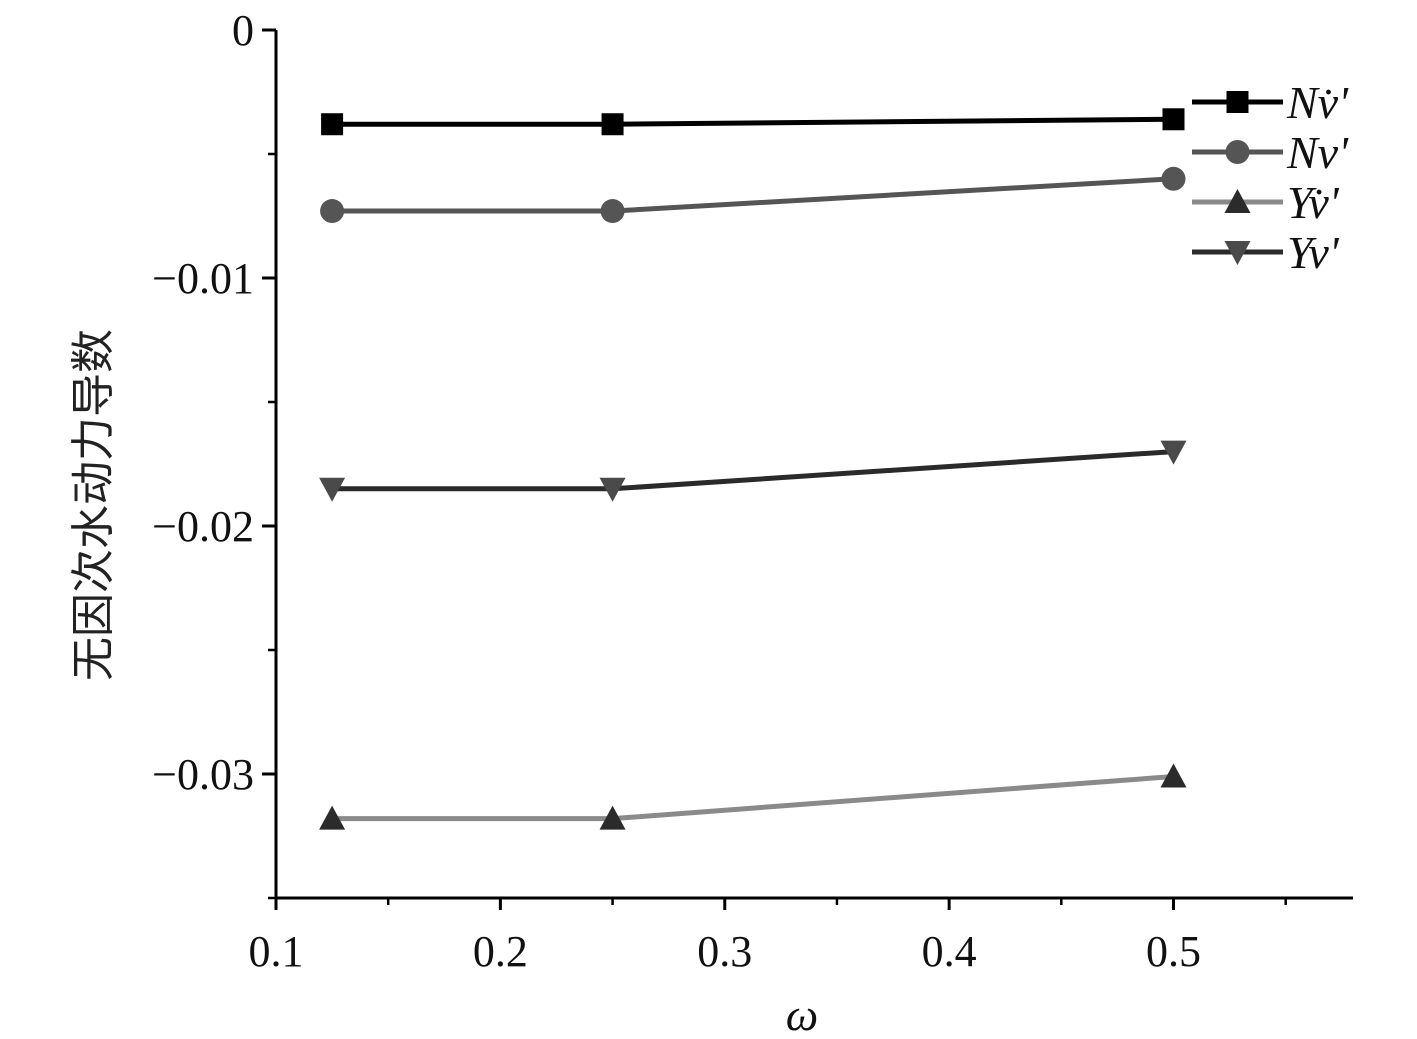 This screenshot has height=1039, width=1417. I want to click on x-tick-label: 0.3, so click(724, 951).